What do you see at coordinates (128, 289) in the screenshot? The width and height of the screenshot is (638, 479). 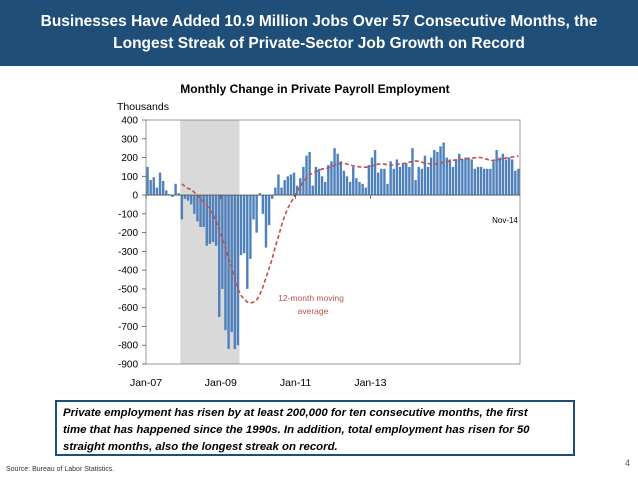 I see `y-tick-label--500: -500` at bounding box center [128, 289].